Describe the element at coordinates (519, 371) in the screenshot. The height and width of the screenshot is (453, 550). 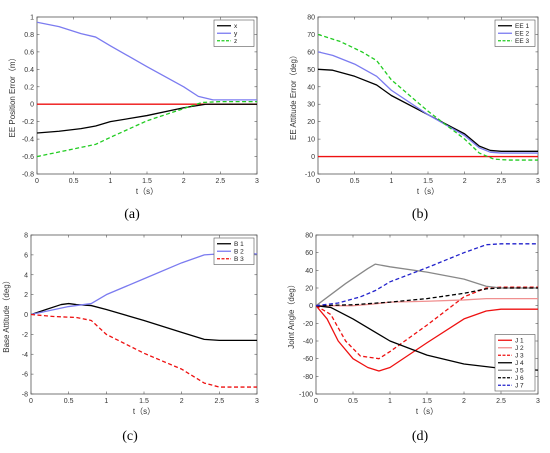
I see `legend-entry: J 5` at that location.